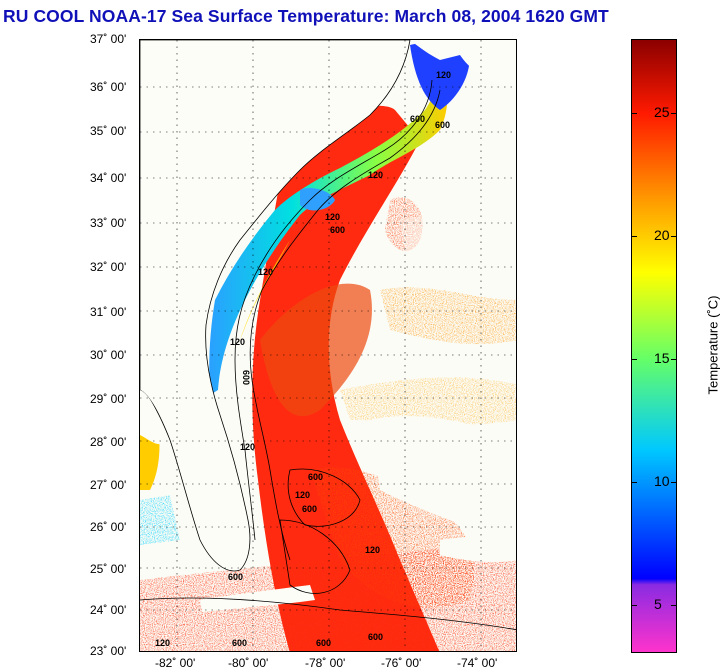 The width and height of the screenshot is (728, 672). Describe the element at coordinates (248, 663) in the screenshot. I see `lon-label-80: -80˚ 00'` at that location.